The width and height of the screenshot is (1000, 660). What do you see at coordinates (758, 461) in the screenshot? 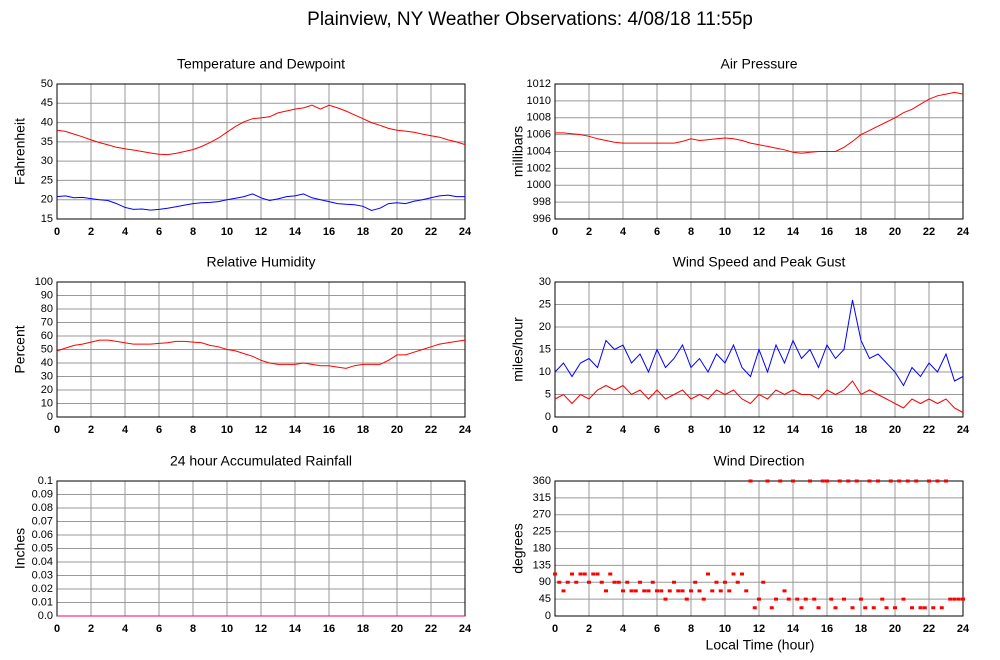
I see `chart-title: Wind Direction` at bounding box center [758, 461].